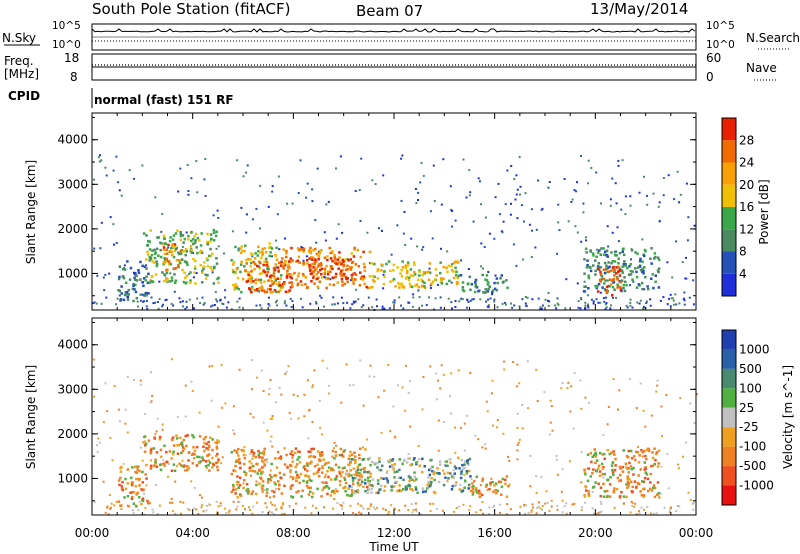  Describe the element at coordinates (72, 229) in the screenshot. I see `y-tick-label: 2000` at that location.